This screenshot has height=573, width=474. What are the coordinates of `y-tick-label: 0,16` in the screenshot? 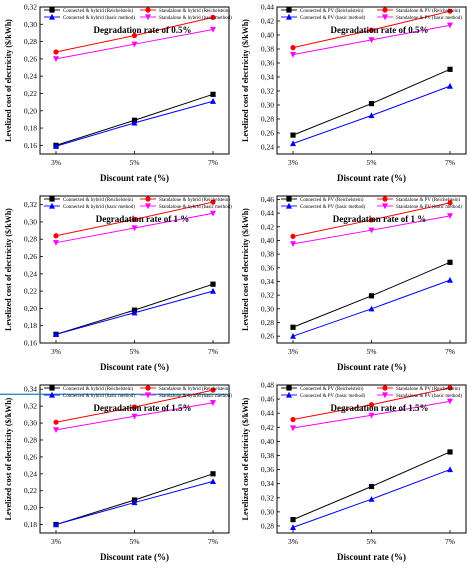 It's located at (30, 343).